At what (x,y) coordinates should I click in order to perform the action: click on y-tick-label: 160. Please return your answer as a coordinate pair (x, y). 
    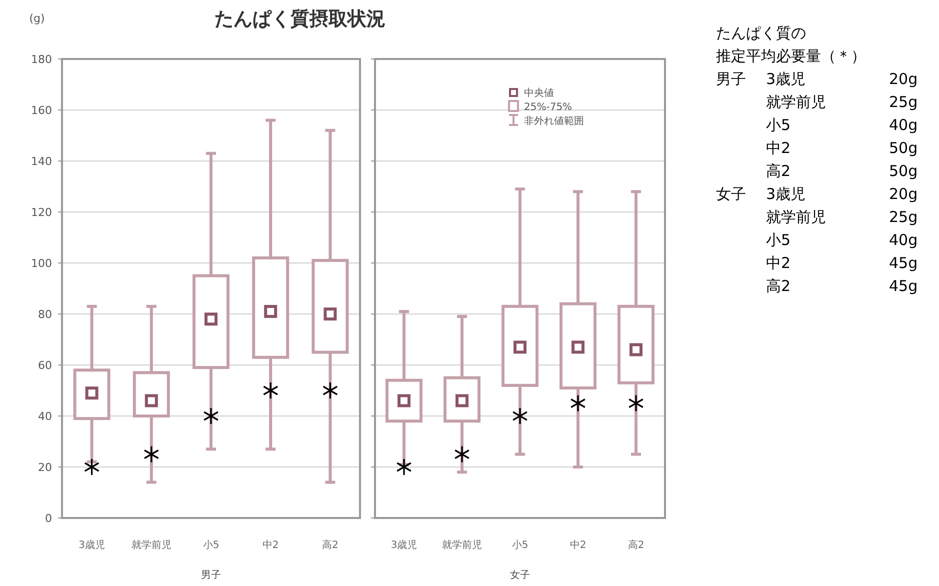
    Looking at the image, I should click on (41, 110).